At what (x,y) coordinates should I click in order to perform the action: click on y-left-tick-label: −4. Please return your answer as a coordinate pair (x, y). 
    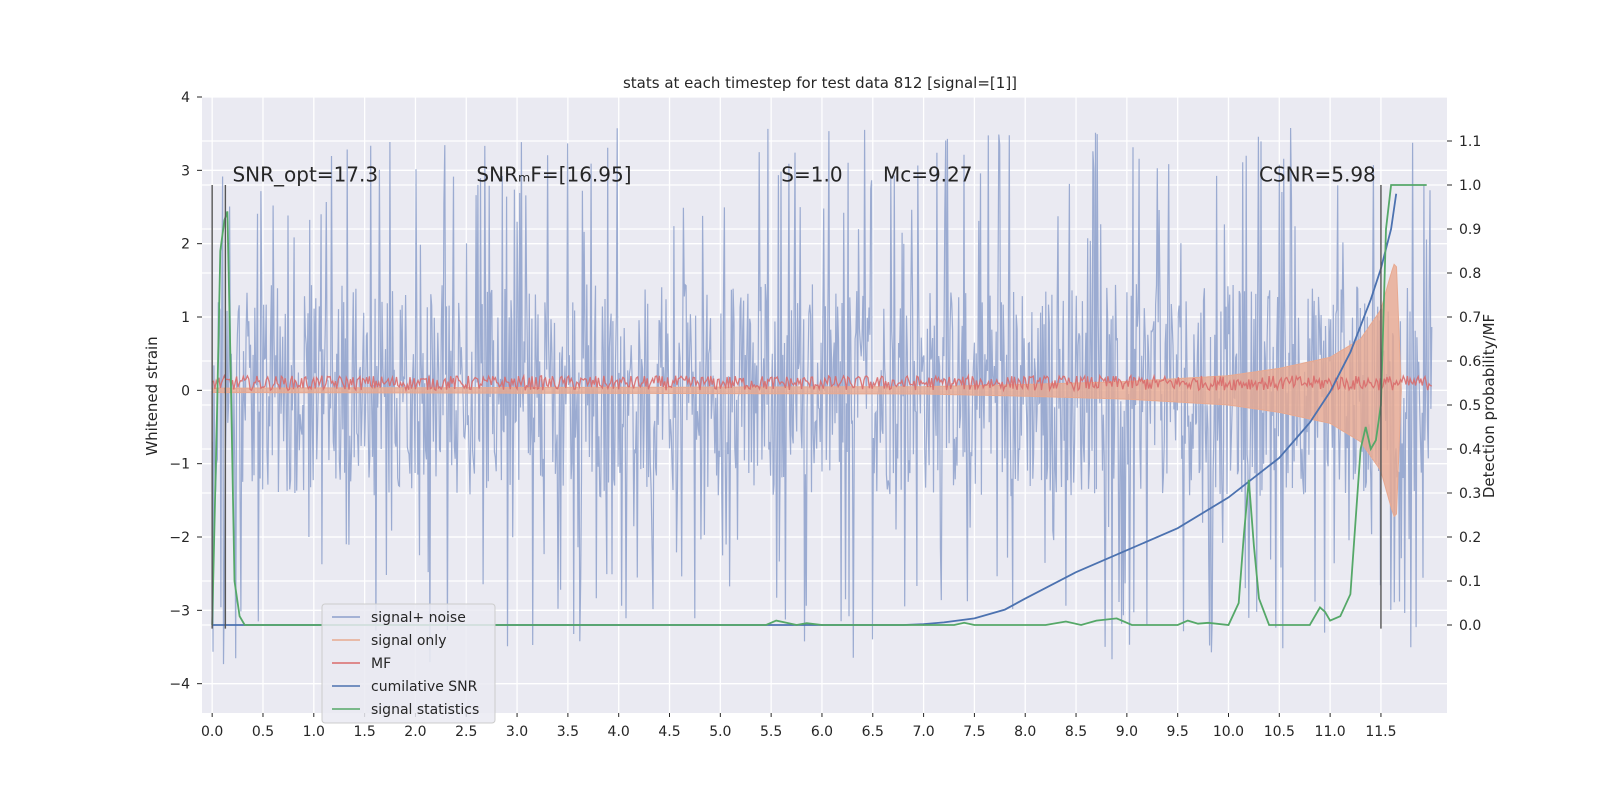
    Looking at the image, I should click on (179, 685).